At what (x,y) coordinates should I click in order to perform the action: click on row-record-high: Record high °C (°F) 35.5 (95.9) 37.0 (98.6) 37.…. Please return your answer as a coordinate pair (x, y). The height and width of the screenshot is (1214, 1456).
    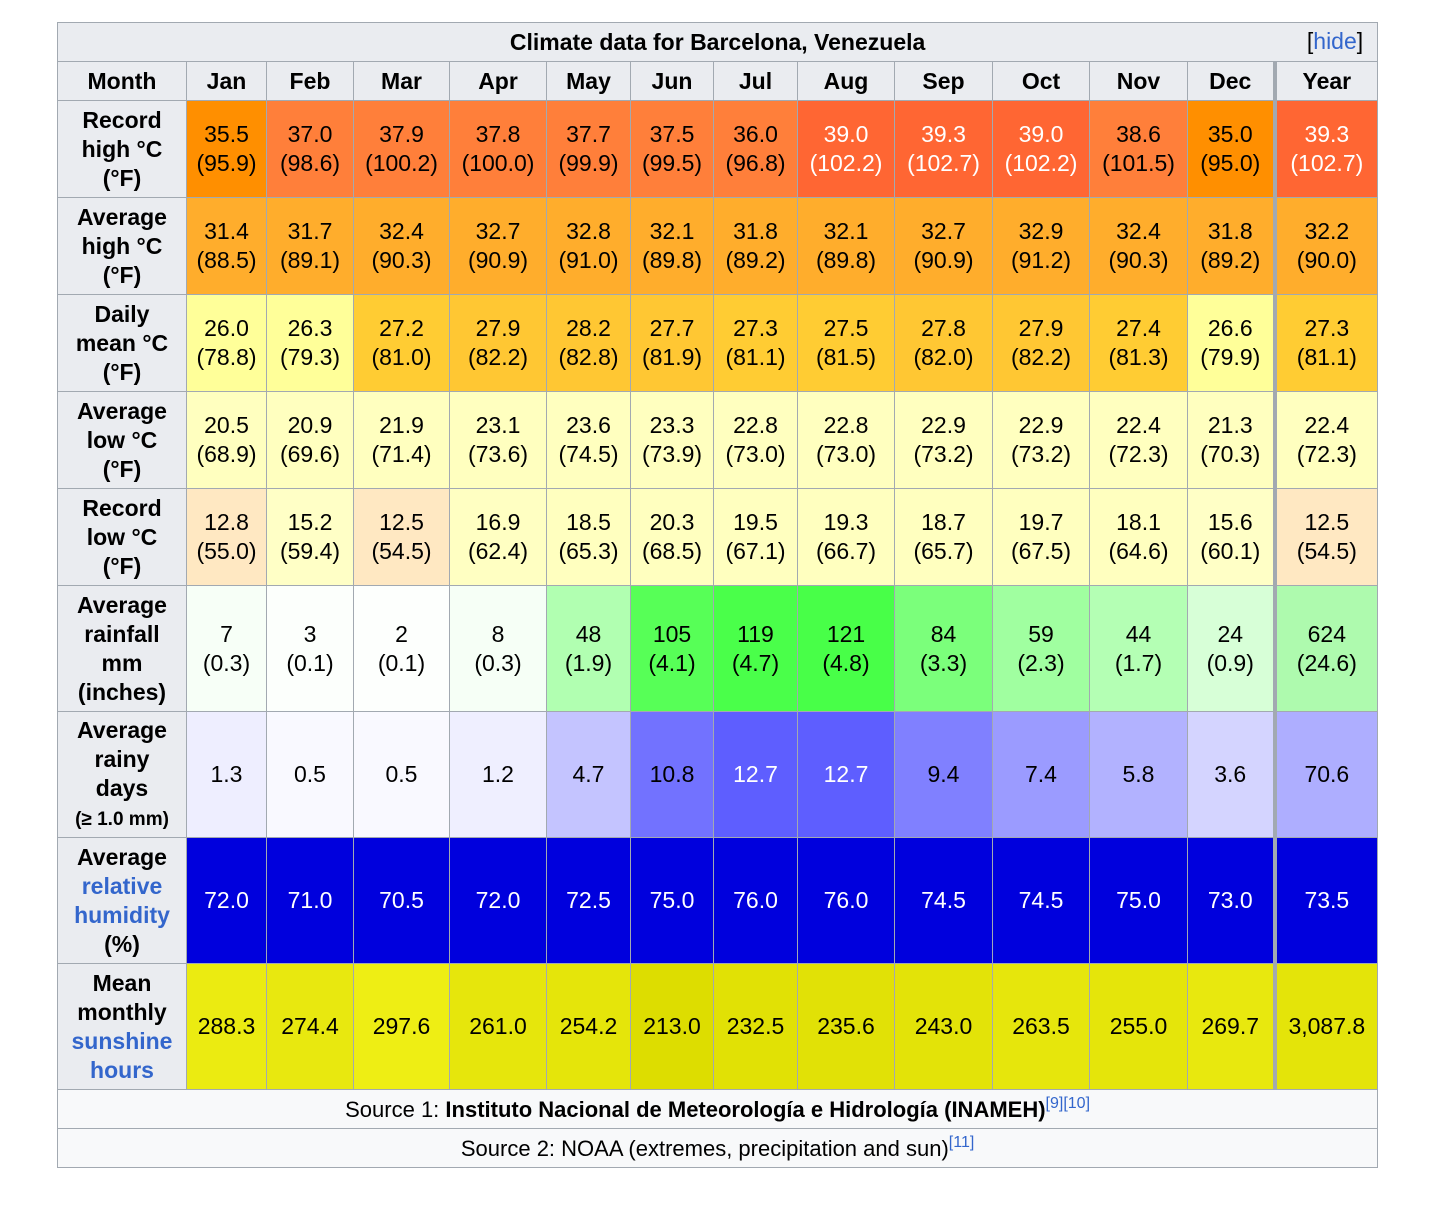
    Looking at the image, I should click on (718, 149).